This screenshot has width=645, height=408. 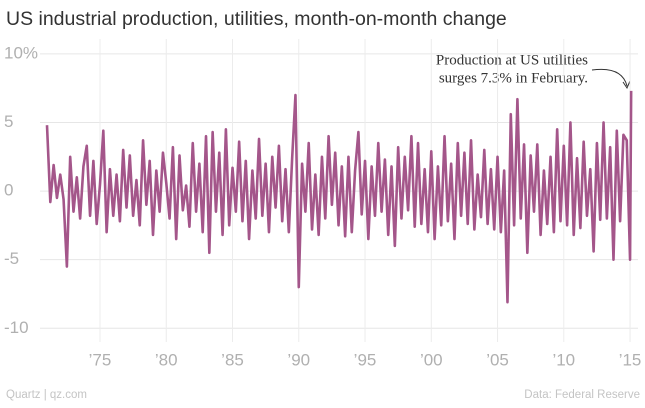 What do you see at coordinates (100, 359) in the screenshot?
I see `x-tick-label: ’75` at bounding box center [100, 359].